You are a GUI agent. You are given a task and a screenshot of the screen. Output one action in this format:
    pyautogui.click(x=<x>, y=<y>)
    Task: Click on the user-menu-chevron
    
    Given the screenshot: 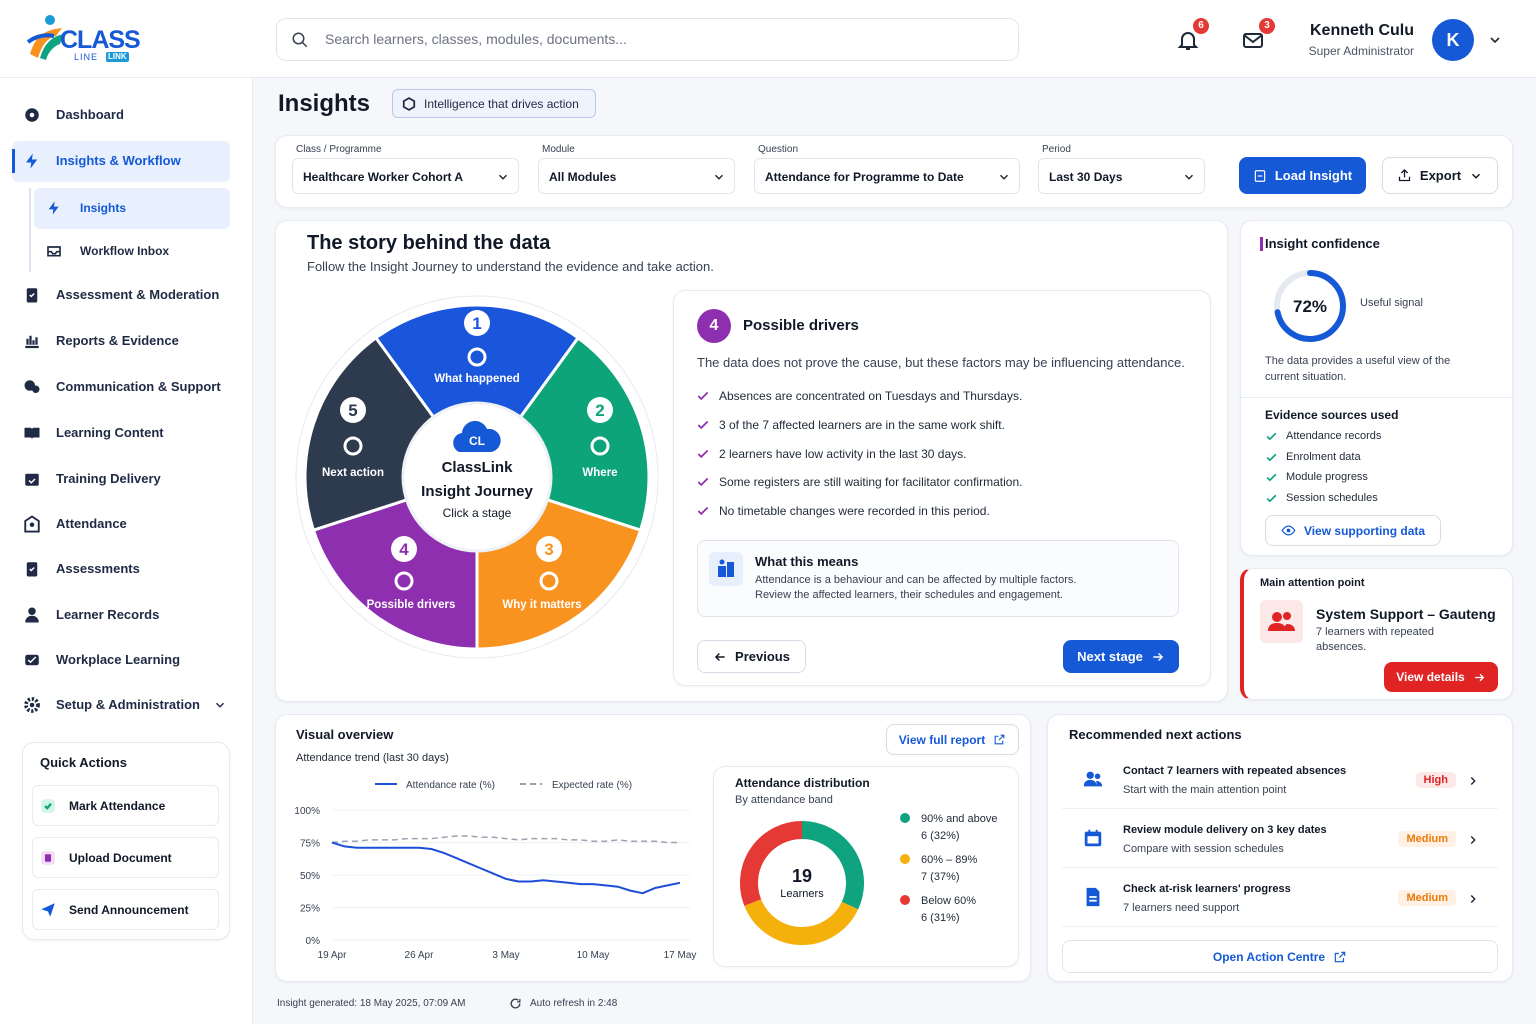 What is the action you would take?
    pyautogui.click(x=1495, y=40)
    